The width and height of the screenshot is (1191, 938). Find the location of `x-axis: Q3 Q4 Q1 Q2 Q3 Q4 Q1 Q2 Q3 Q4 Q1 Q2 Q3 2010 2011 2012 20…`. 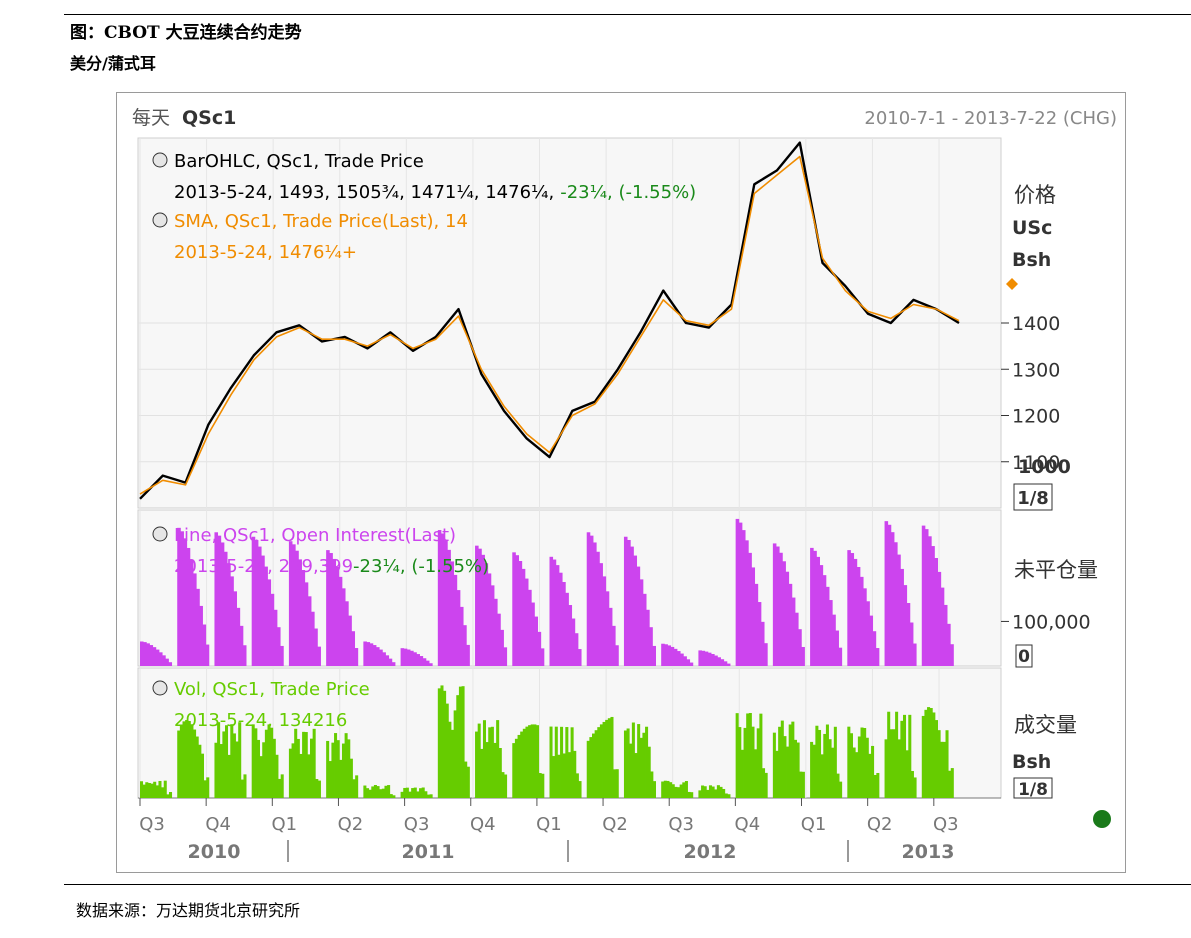

x-axis: Q3 Q4 Q1 Q2 Q3 Q4 Q1 Q2 Q3 Q4 Q1 Q2 Q3 2010 2011 2012 20… is located at coordinates (549, 830).